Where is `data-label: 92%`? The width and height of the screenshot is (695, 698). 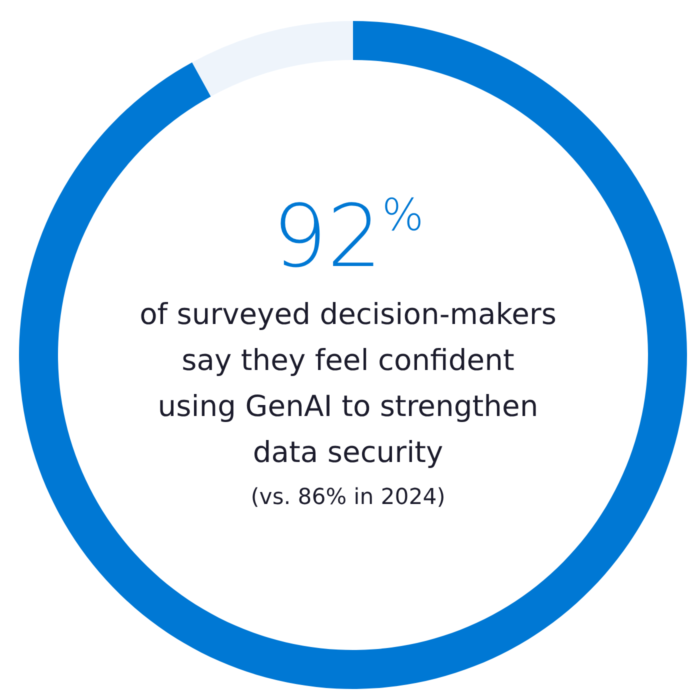
data-label: 92% is located at coordinates (348, 237).